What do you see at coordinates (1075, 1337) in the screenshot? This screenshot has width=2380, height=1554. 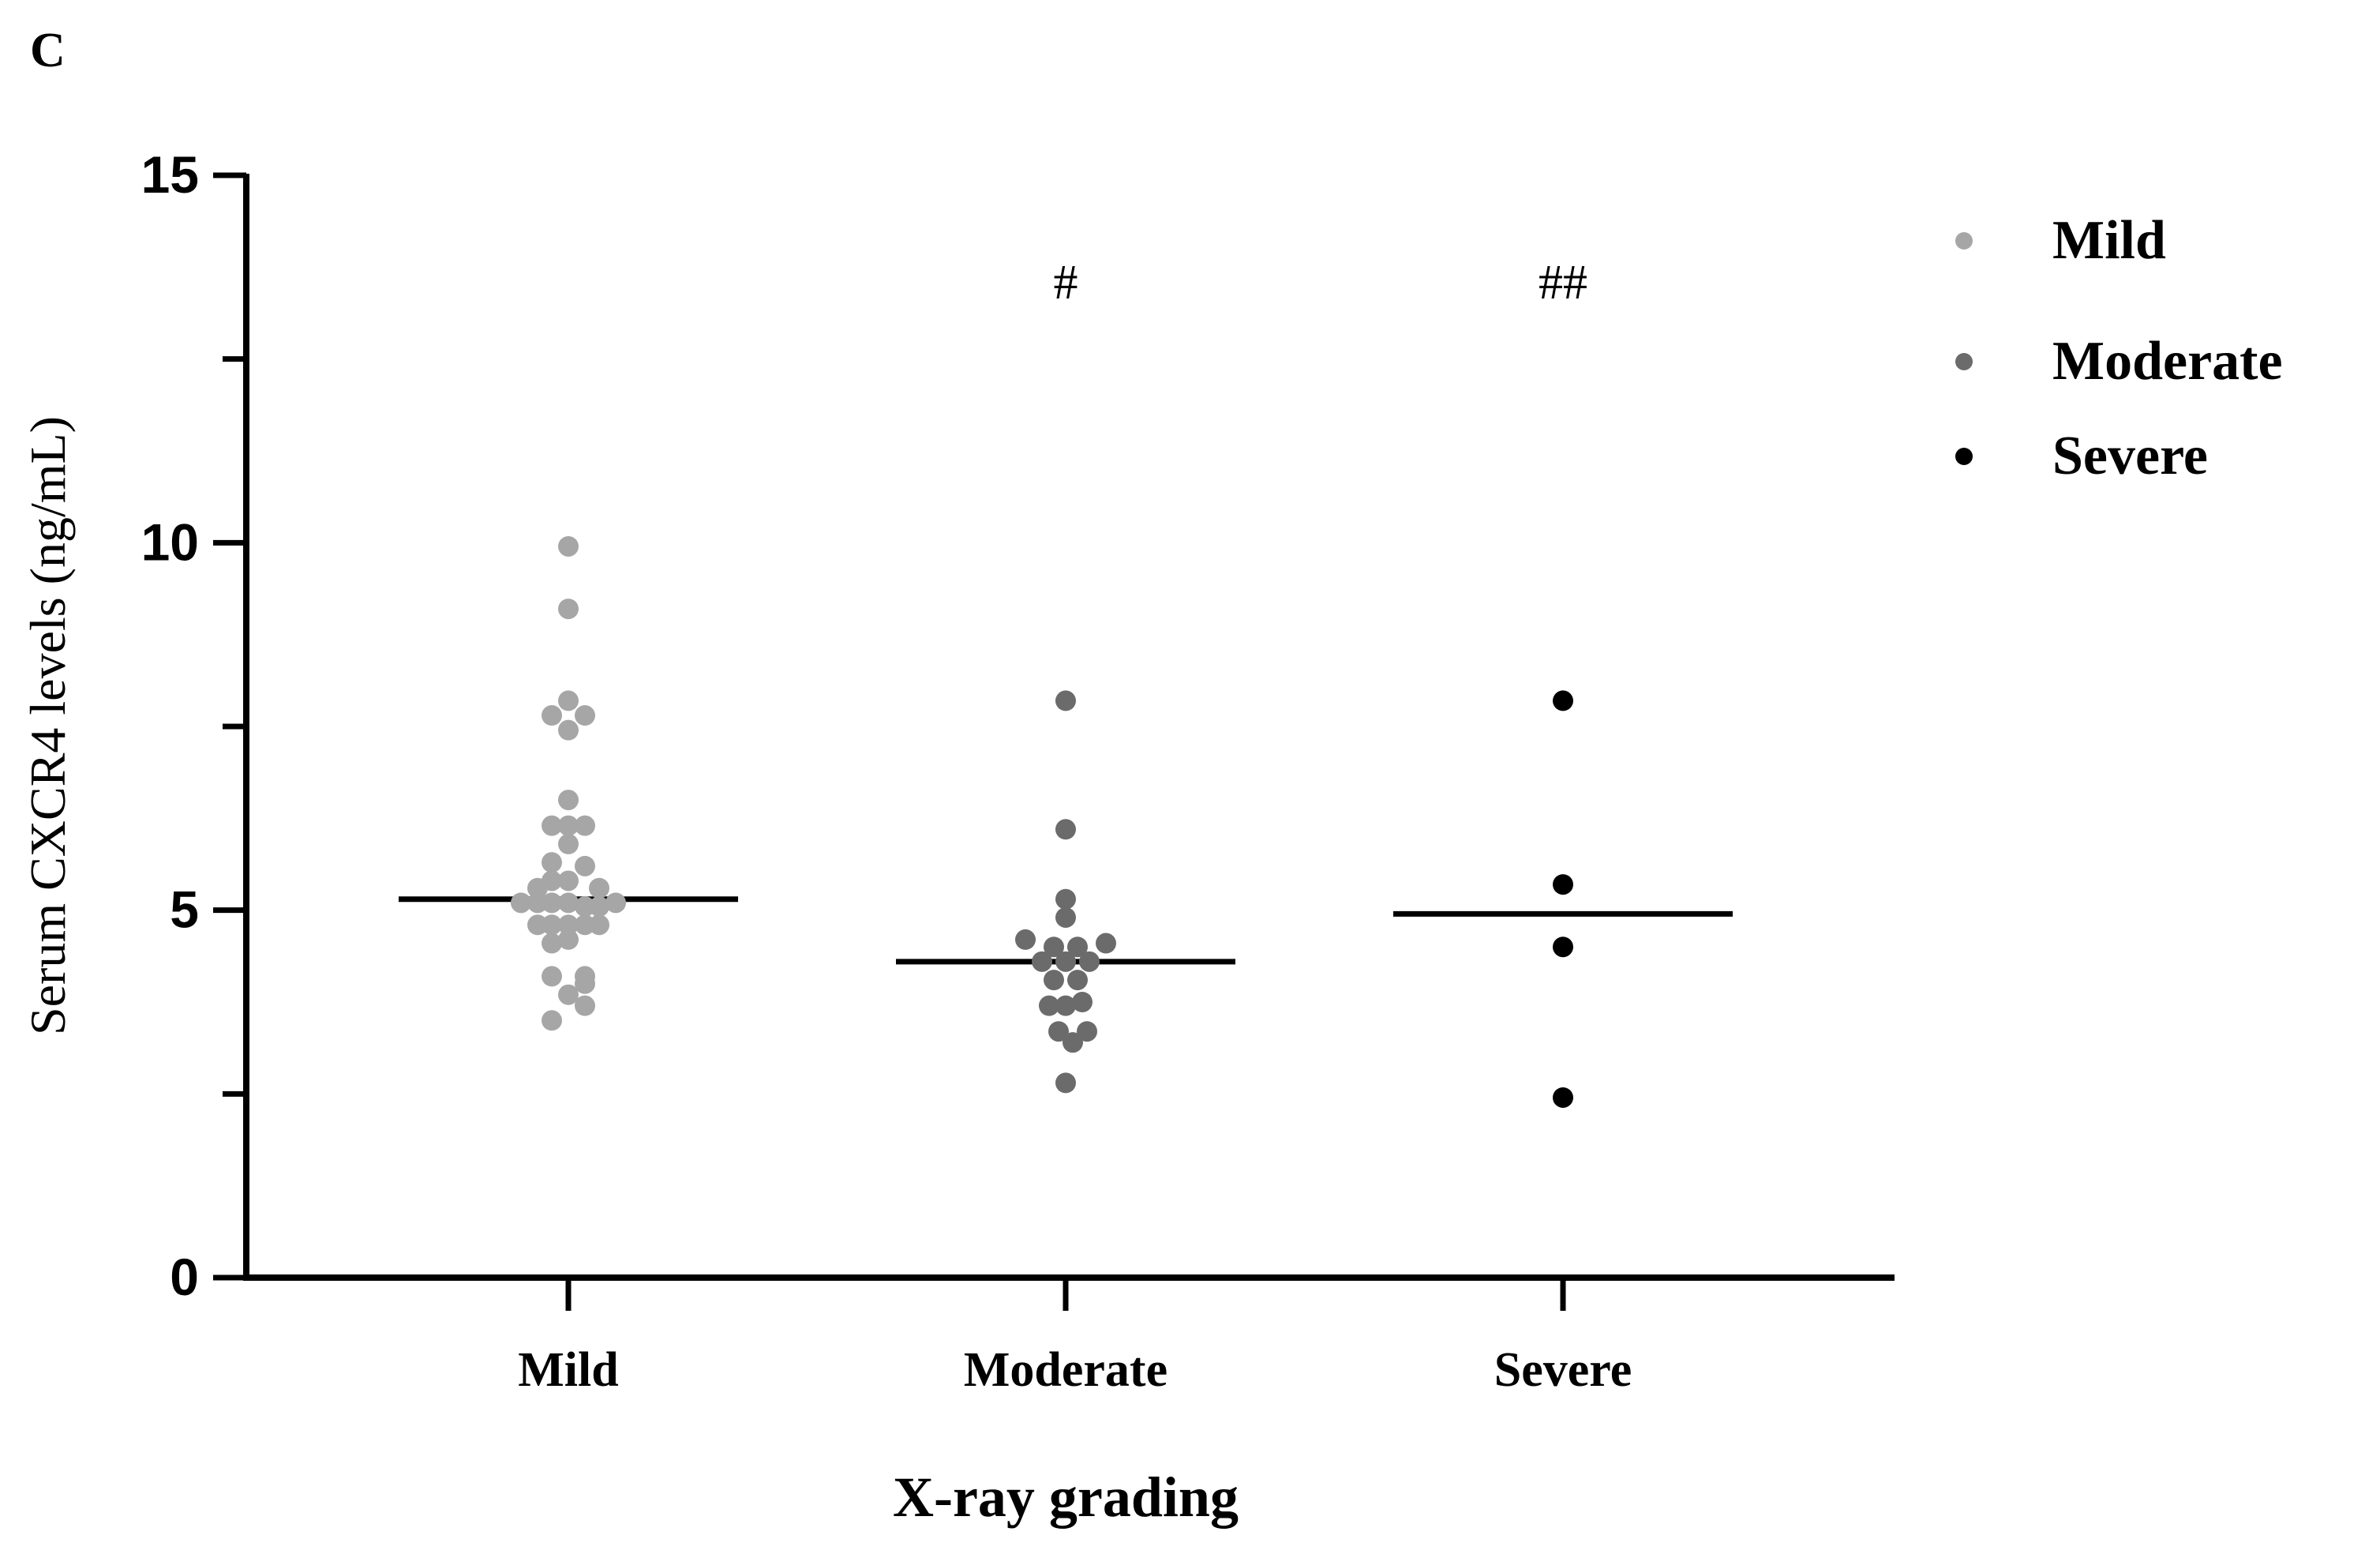 I see `x-ticks: Mild Moderate Severe` at bounding box center [1075, 1337].